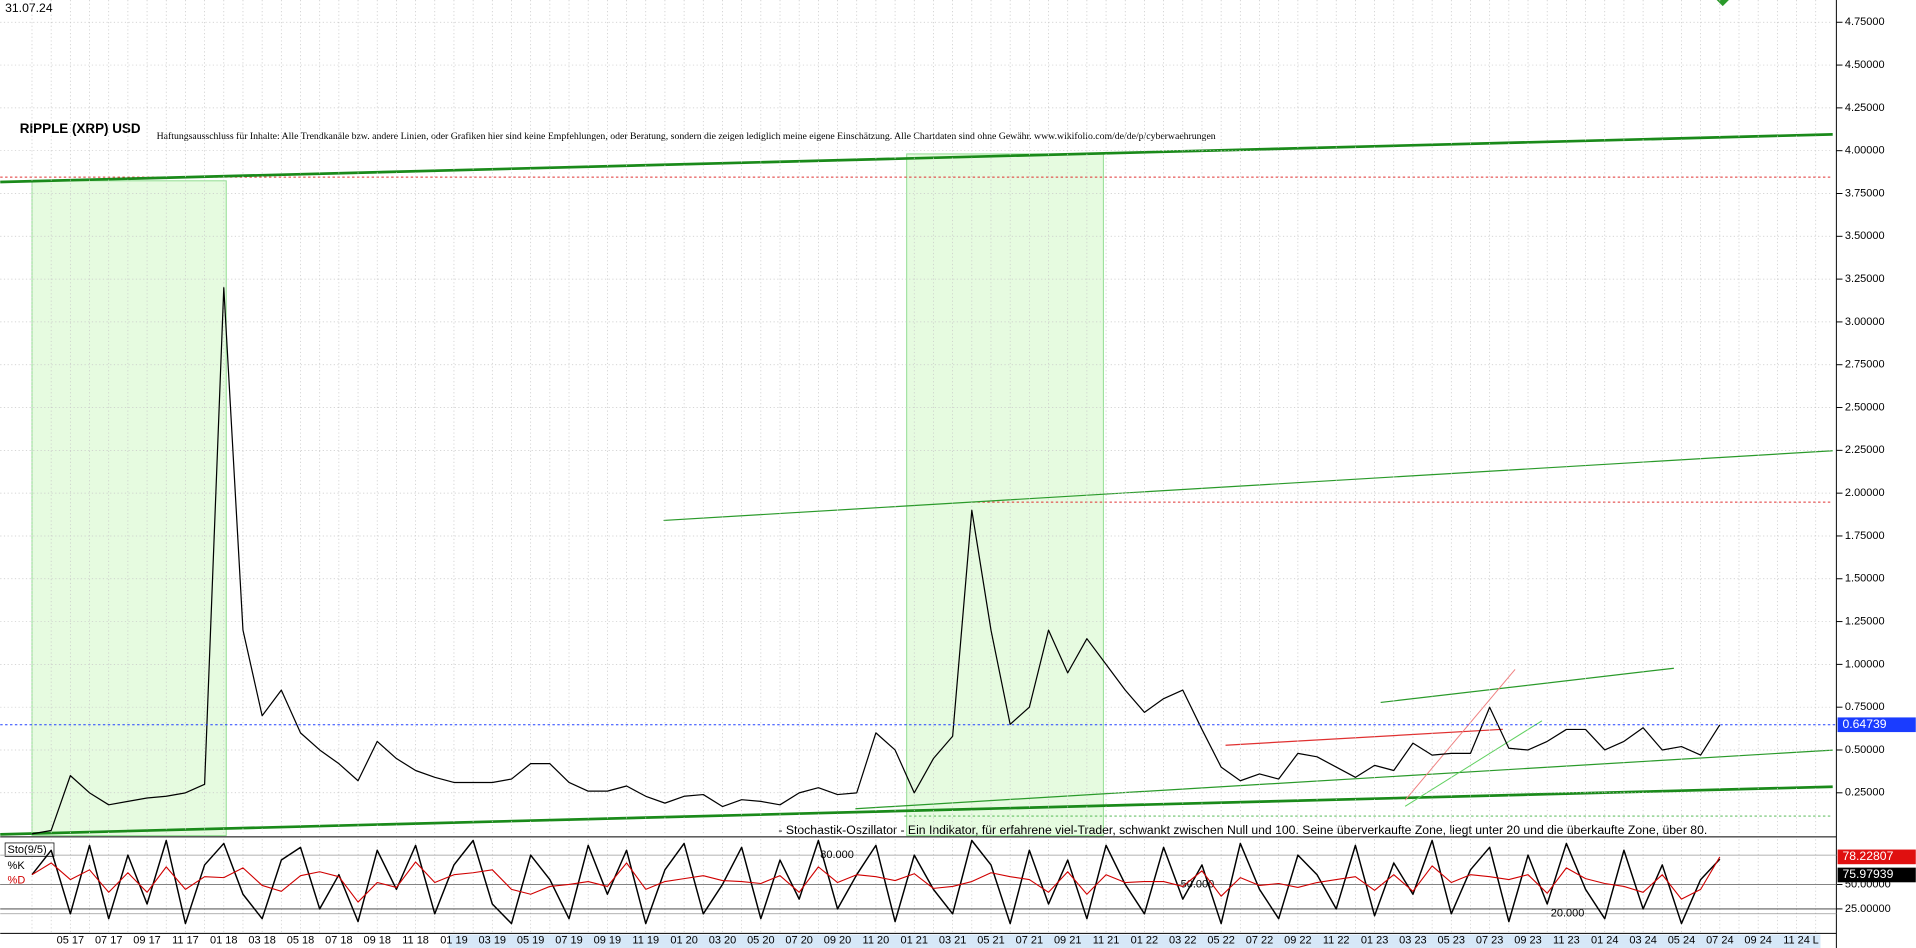 This screenshot has width=1916, height=948. I want to click on x-tick-label: 05 24, so click(1681, 941).